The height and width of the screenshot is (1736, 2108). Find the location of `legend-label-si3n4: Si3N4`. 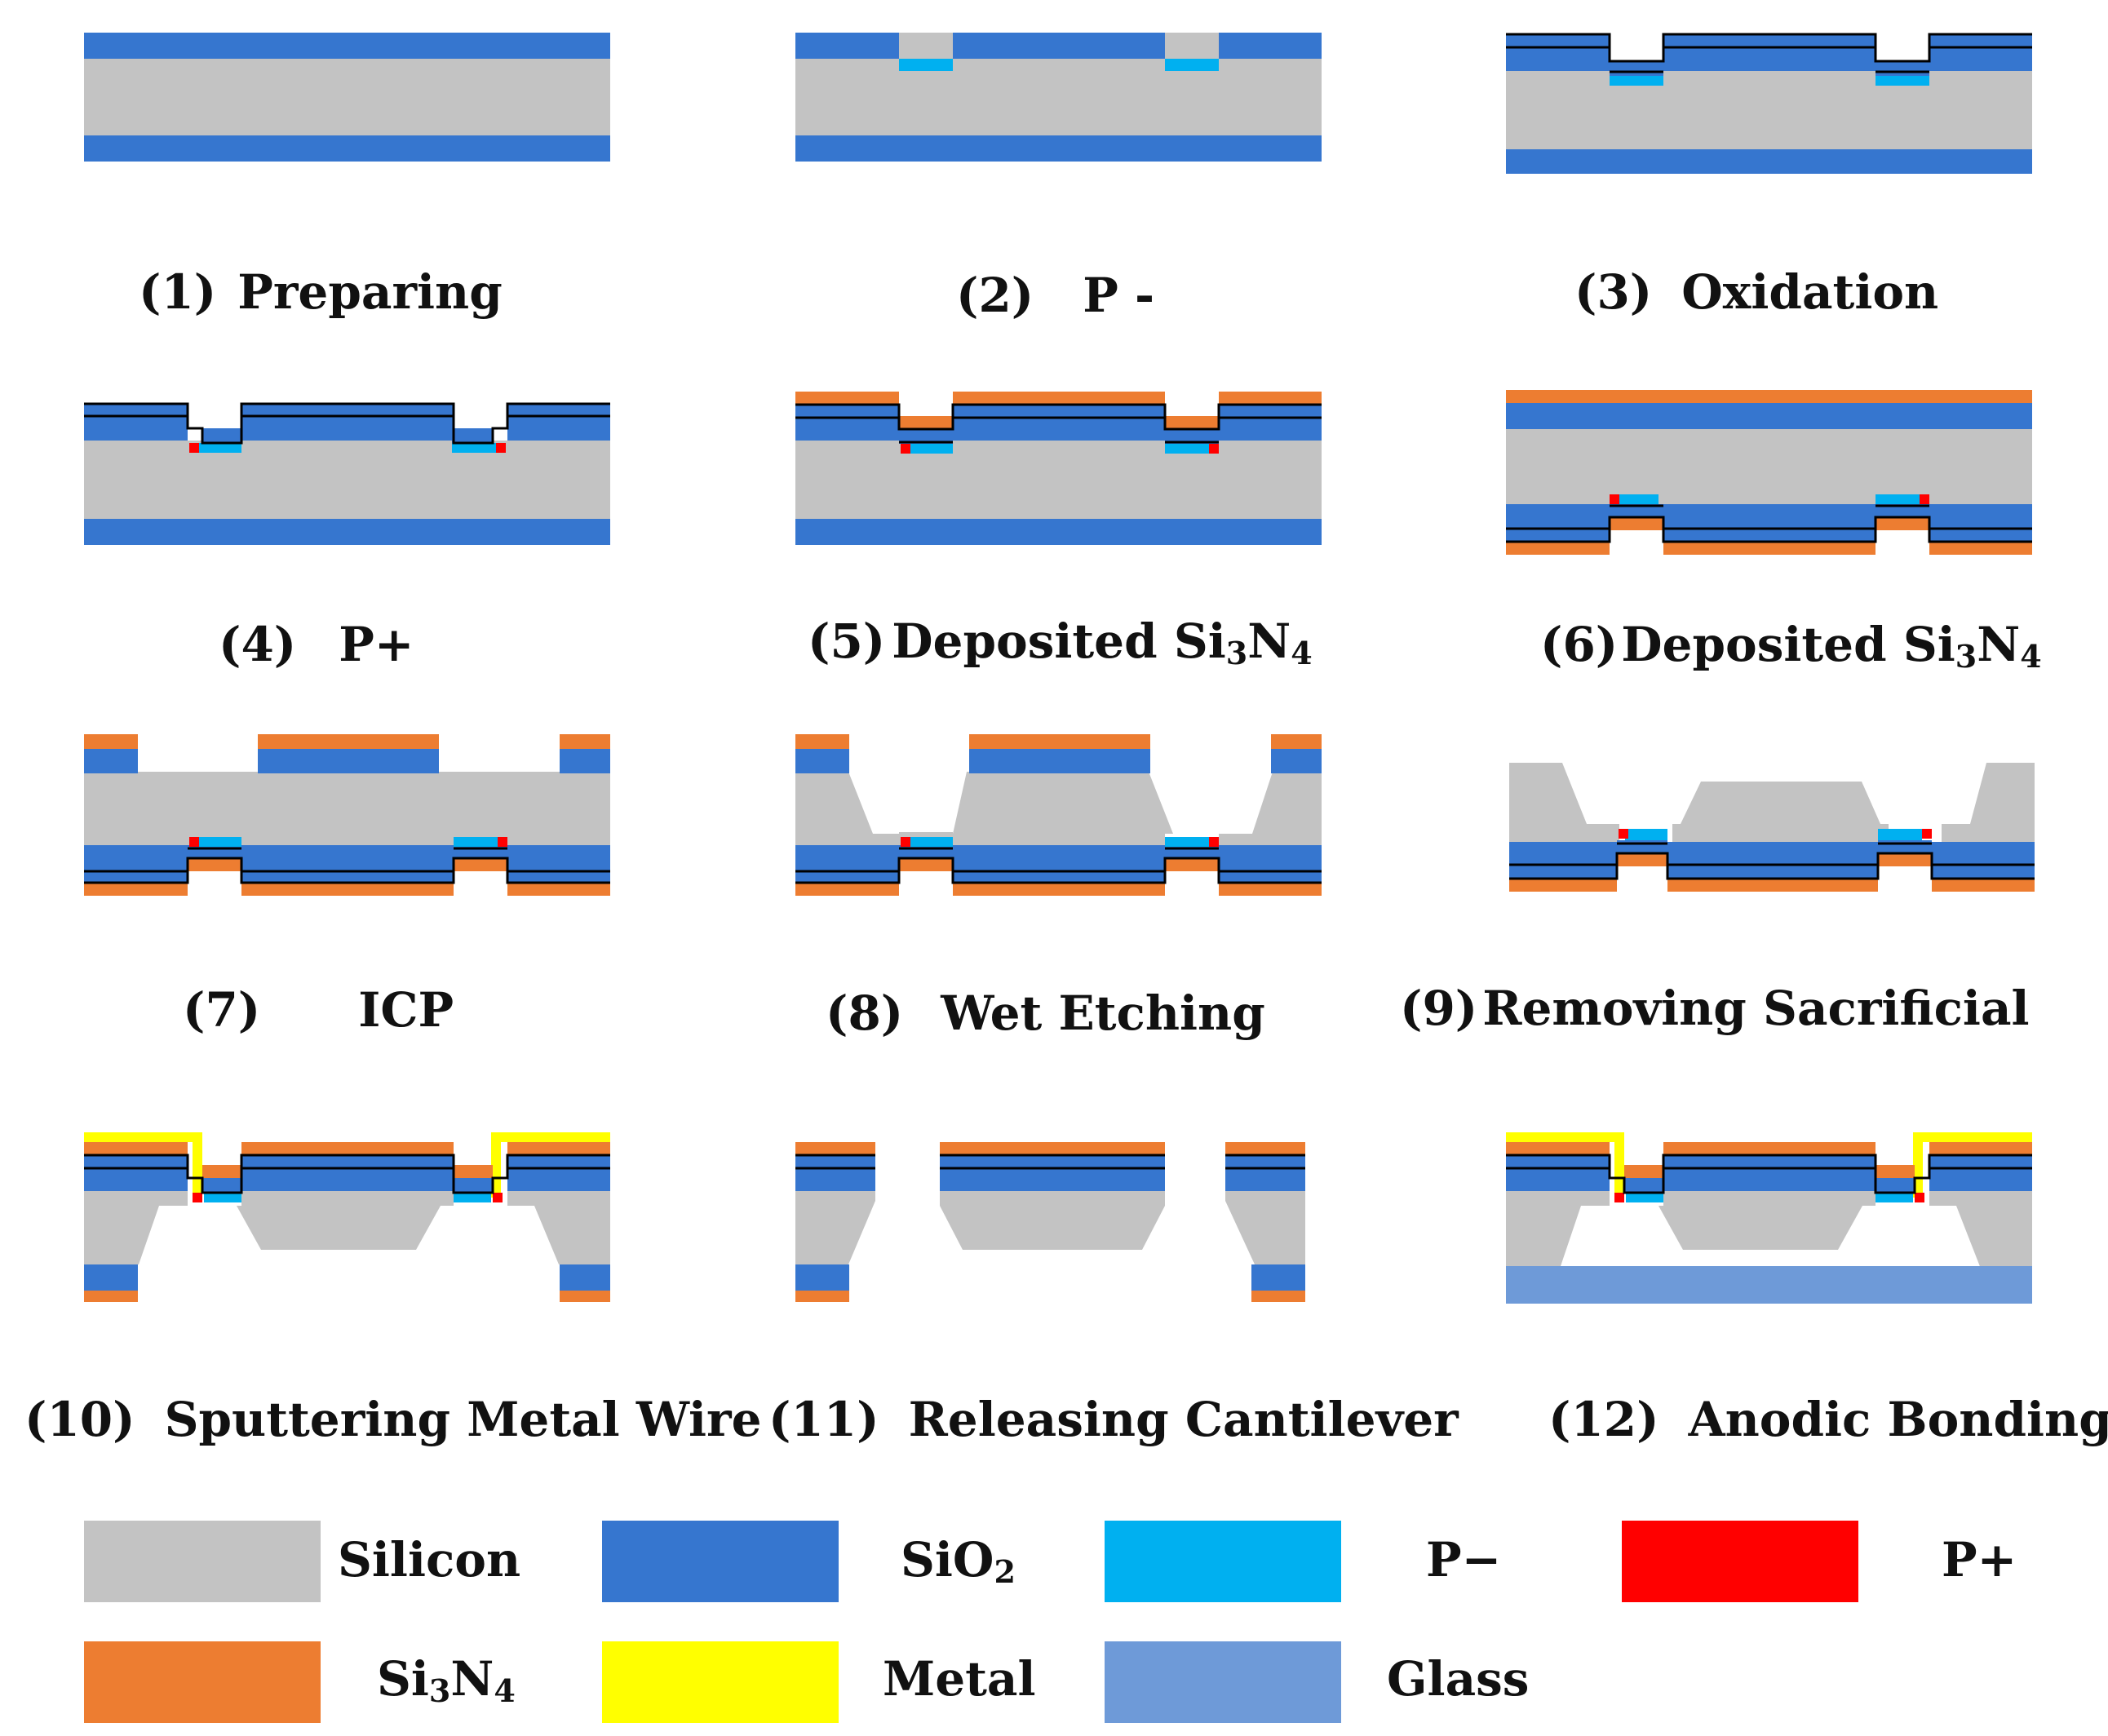

legend-label-si3n4: Si3N4 is located at coordinates (447, 1680).